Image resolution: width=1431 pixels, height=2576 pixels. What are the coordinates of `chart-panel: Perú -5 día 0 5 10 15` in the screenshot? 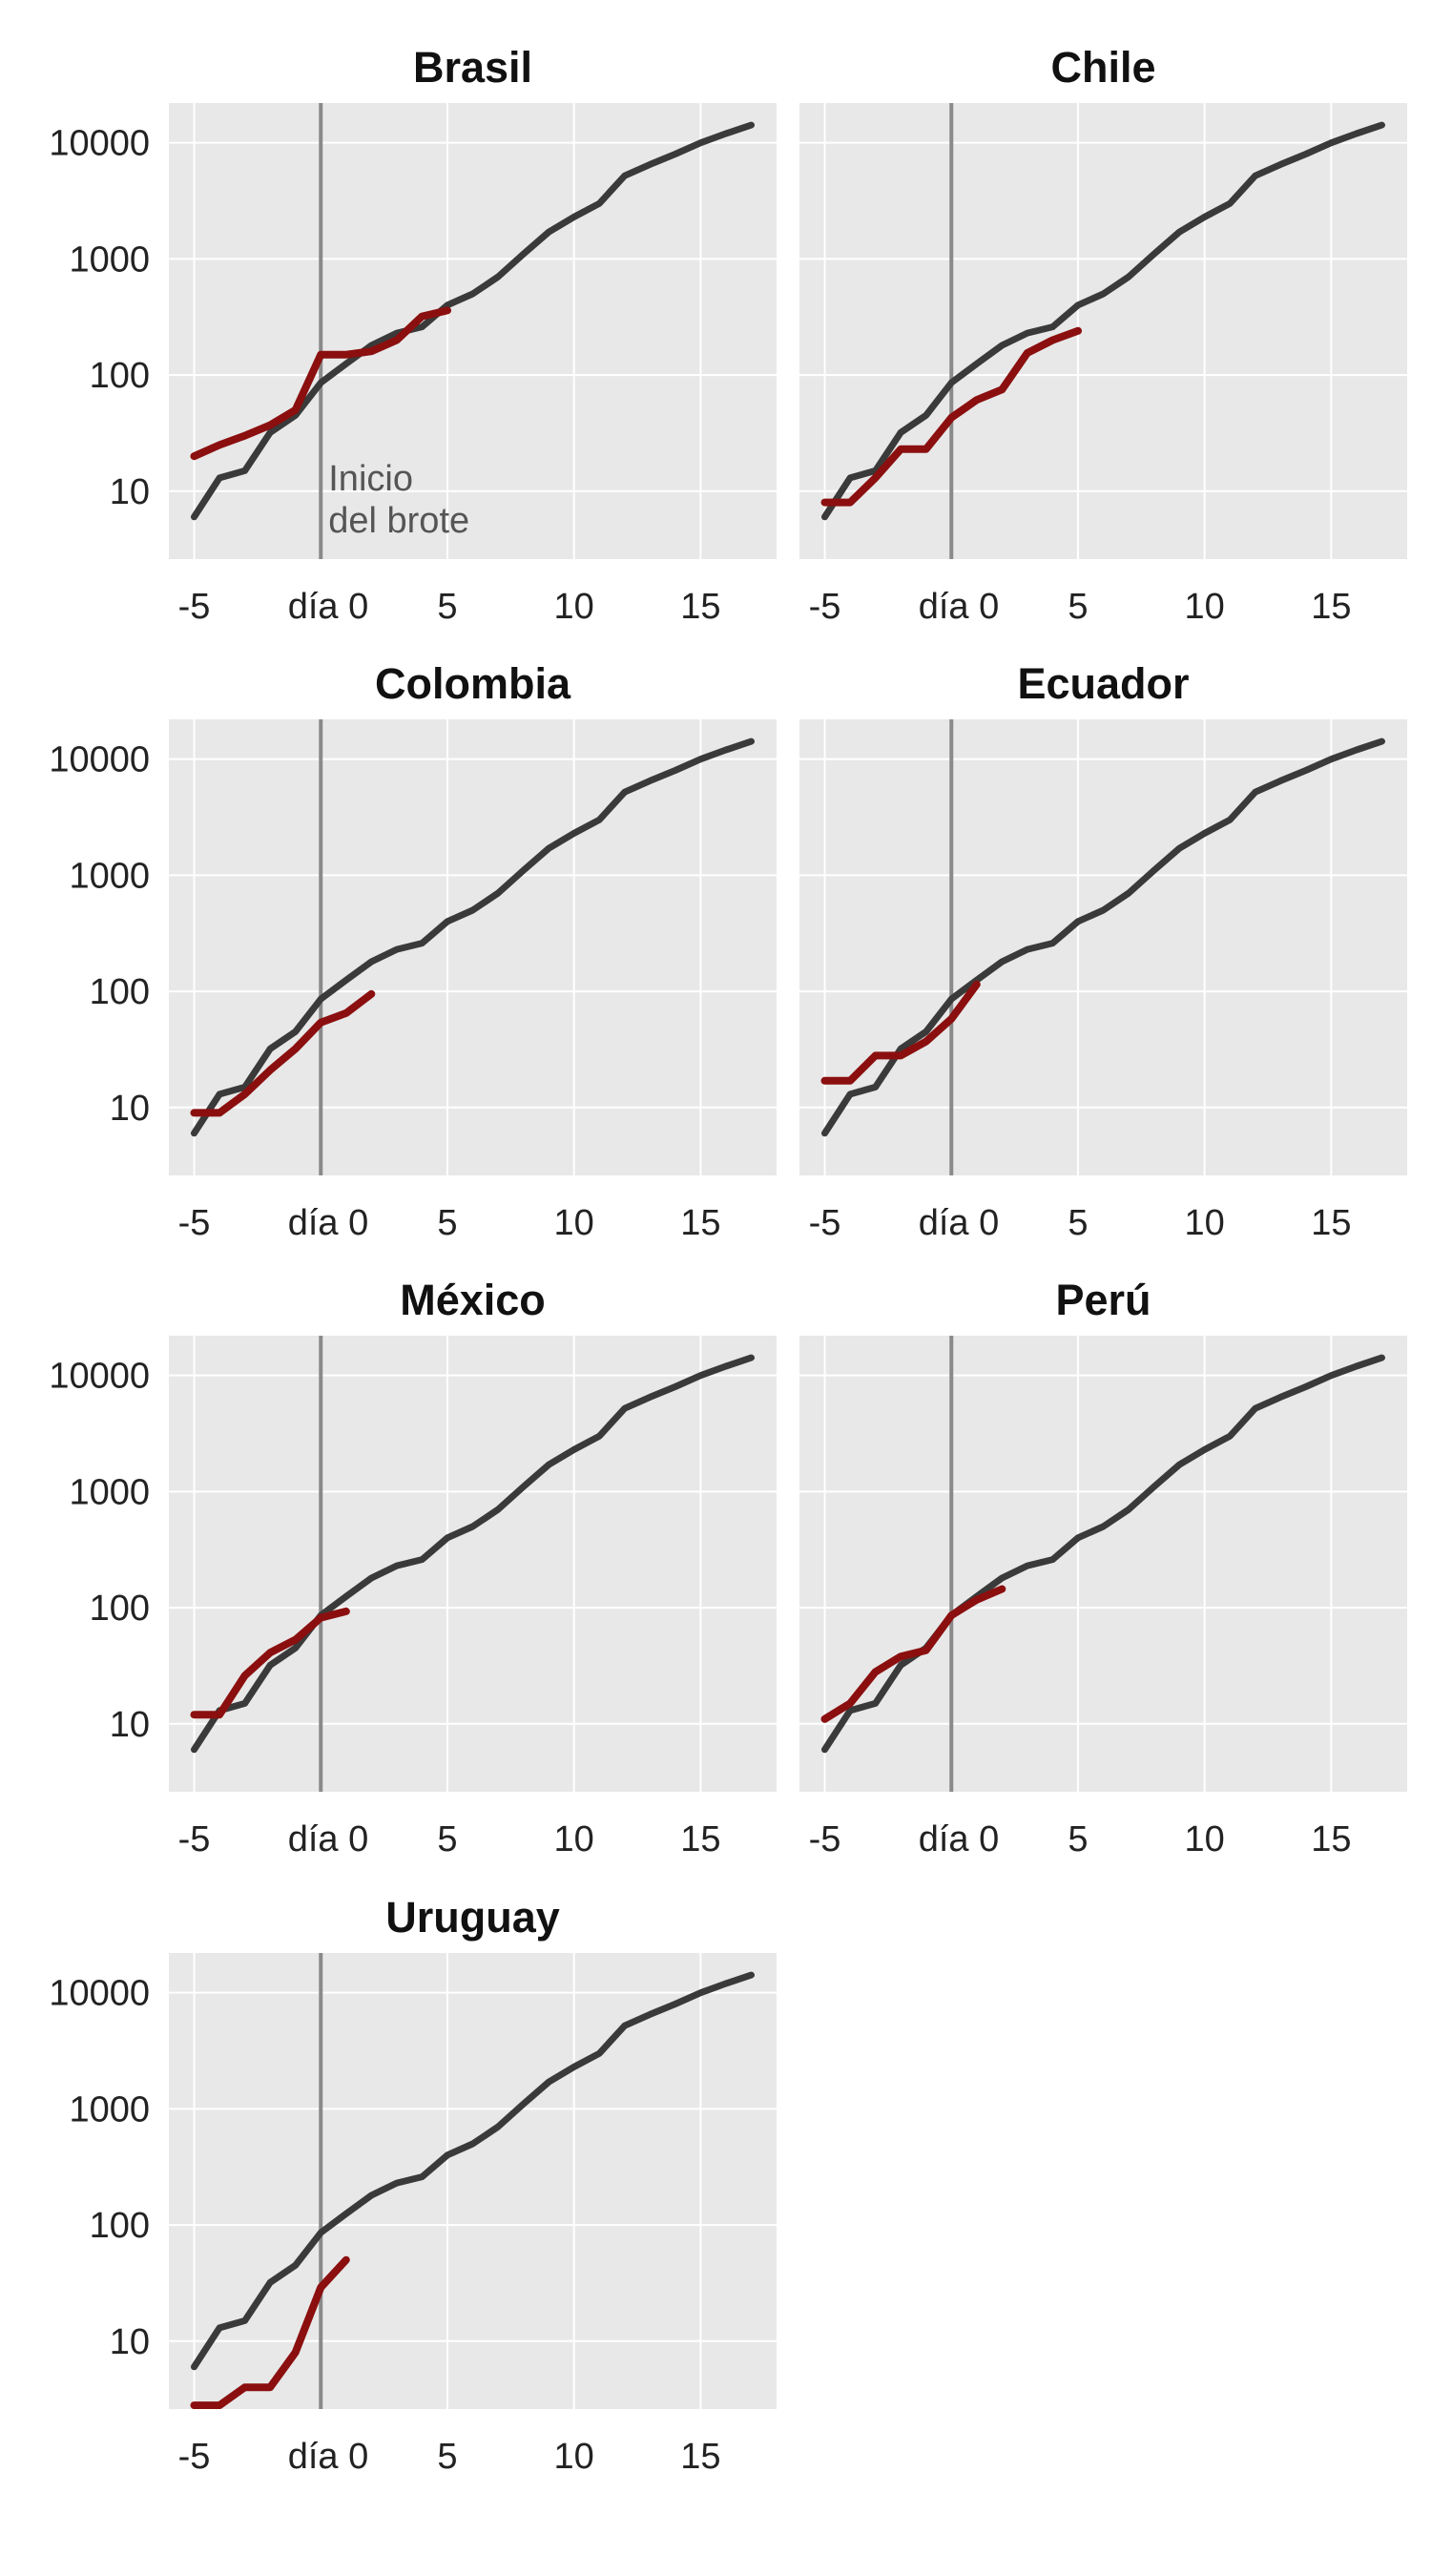 It's located at (1103, 1567).